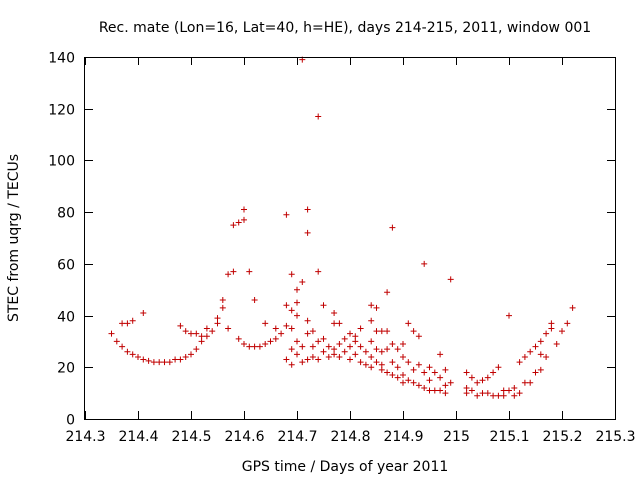 This screenshot has height=480, width=640. Describe the element at coordinates (61, 111) in the screenshot. I see `y-tick-label: 120` at that location.